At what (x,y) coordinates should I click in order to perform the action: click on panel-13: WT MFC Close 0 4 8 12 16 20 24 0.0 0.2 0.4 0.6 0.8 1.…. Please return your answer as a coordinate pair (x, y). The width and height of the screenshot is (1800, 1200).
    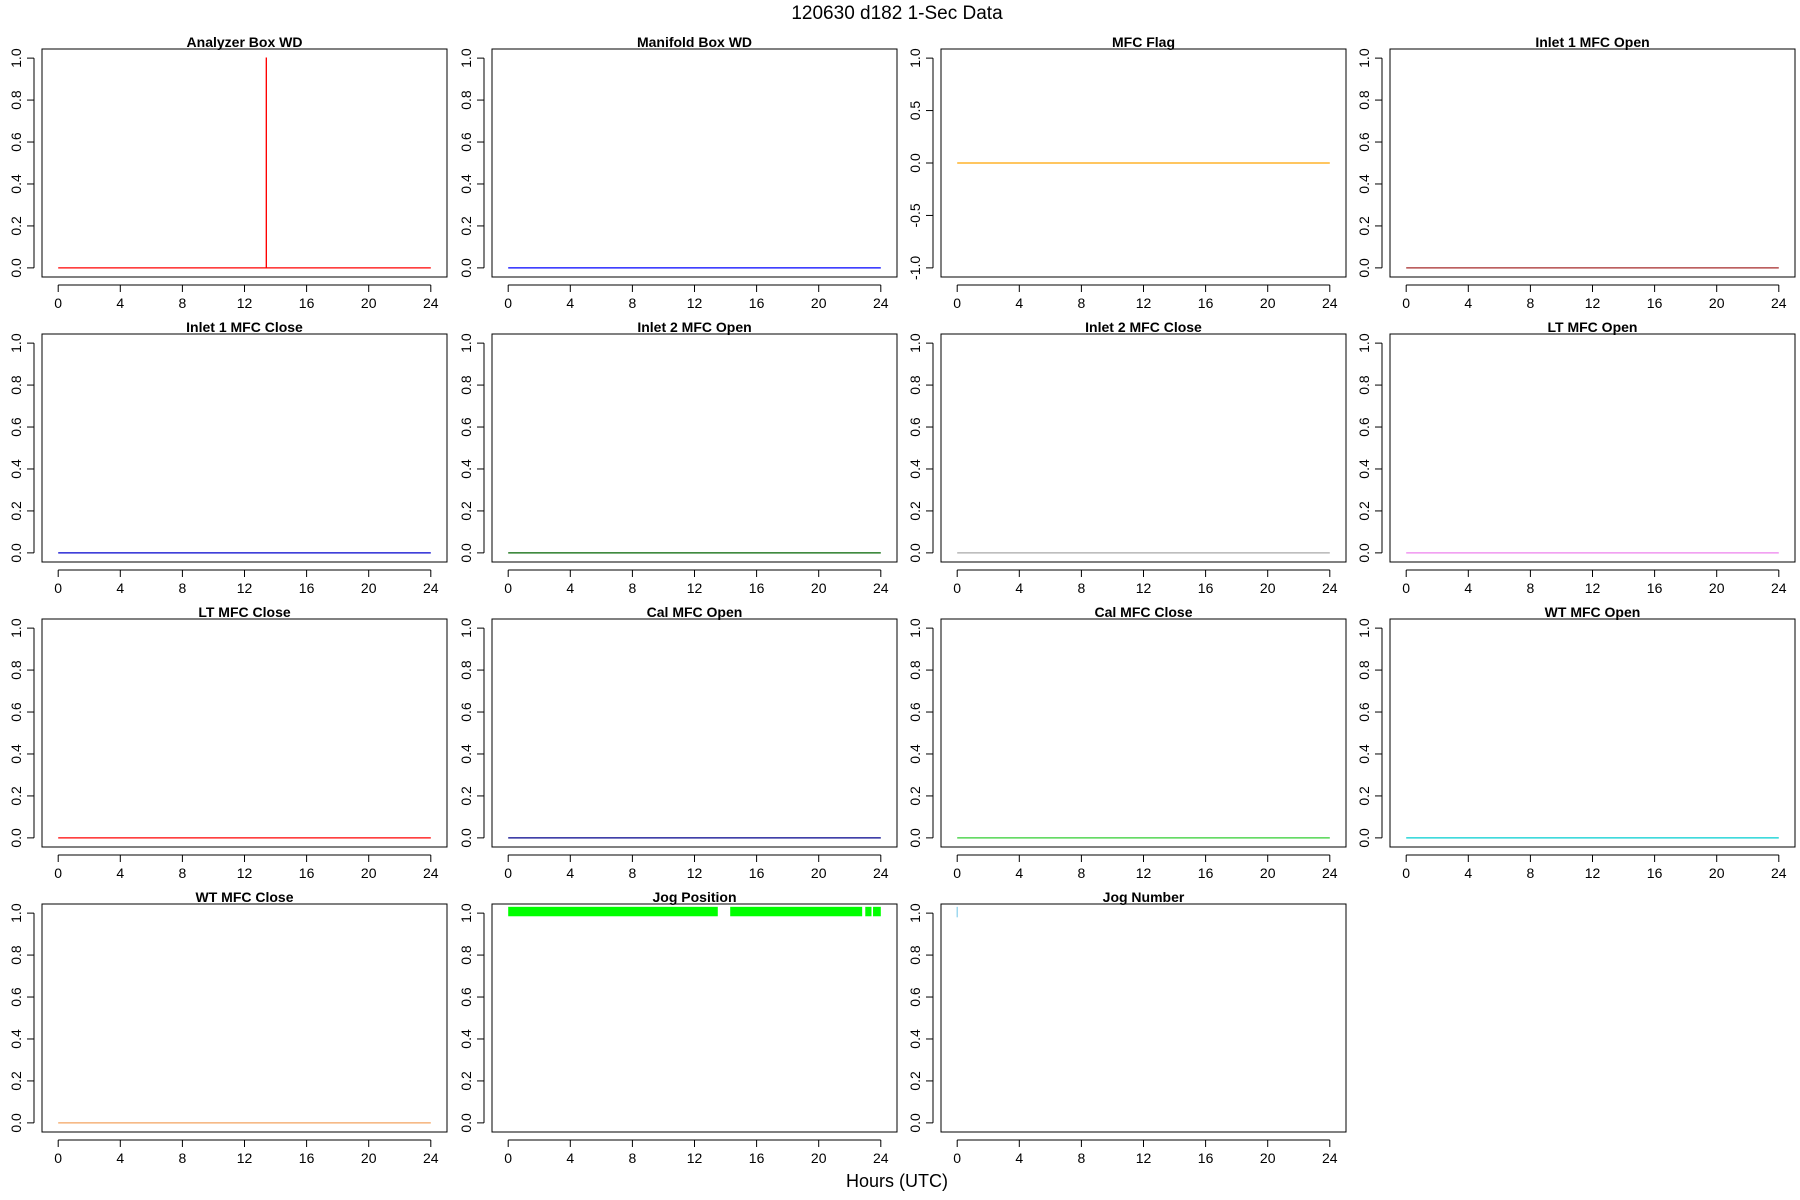
    Looking at the image, I should click on (228, 1027).